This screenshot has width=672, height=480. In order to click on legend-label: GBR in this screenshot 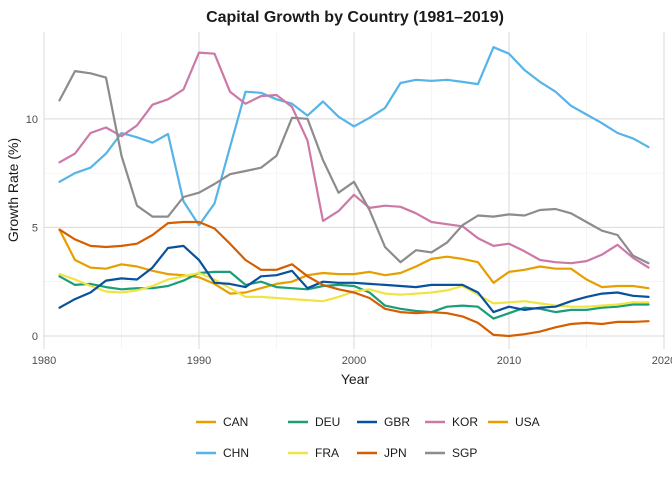, I will do `click(397, 422)`.